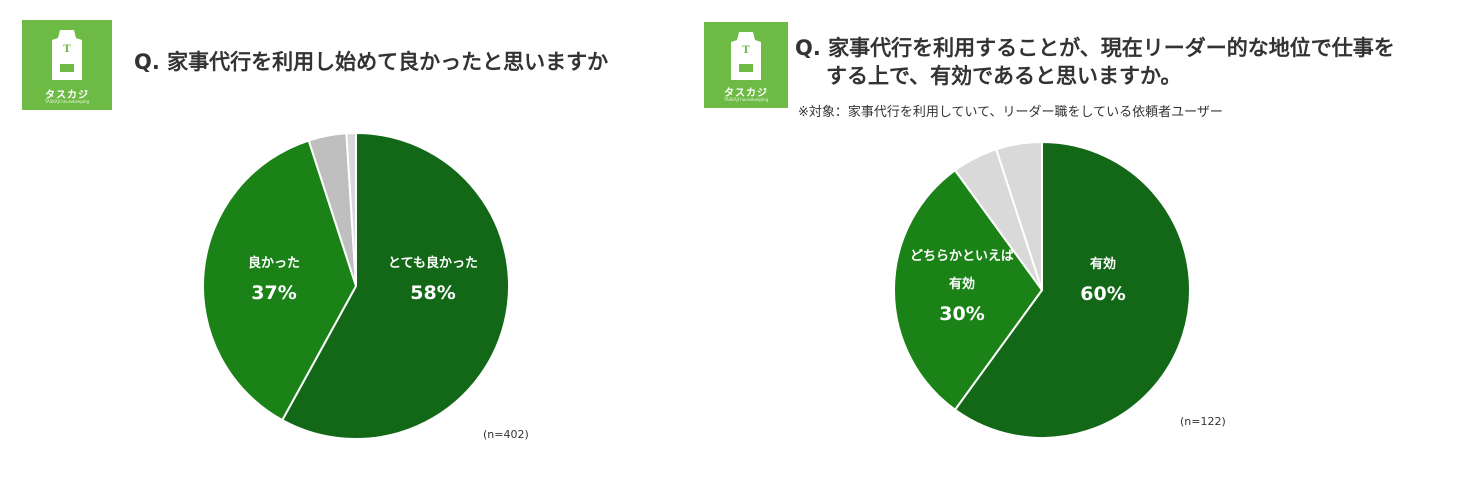 The image size is (1458, 484). I want to click on right-chart-title-line2: する上で、有効であると思いますか。, so click(1004, 76).